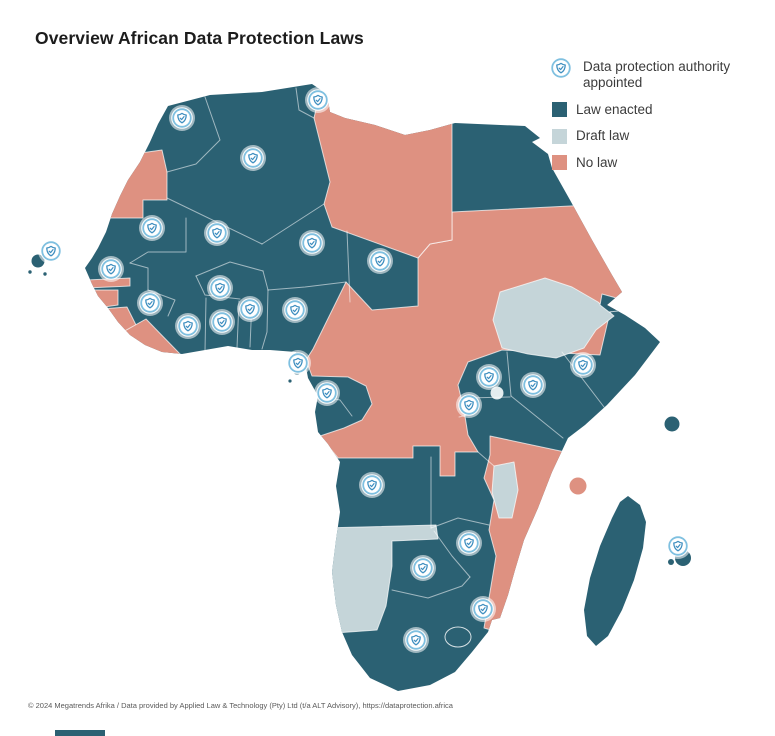 The image size is (775, 736). I want to click on country-region-guinea-bissau-no-law, so click(102, 299).